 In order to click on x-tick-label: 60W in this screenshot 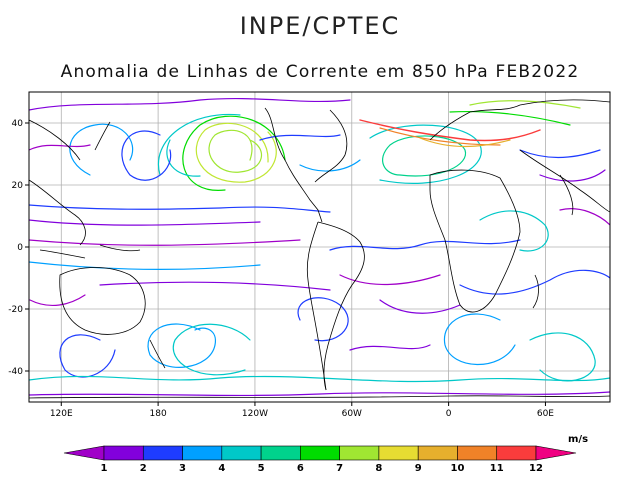, I will do `click(352, 414)`.